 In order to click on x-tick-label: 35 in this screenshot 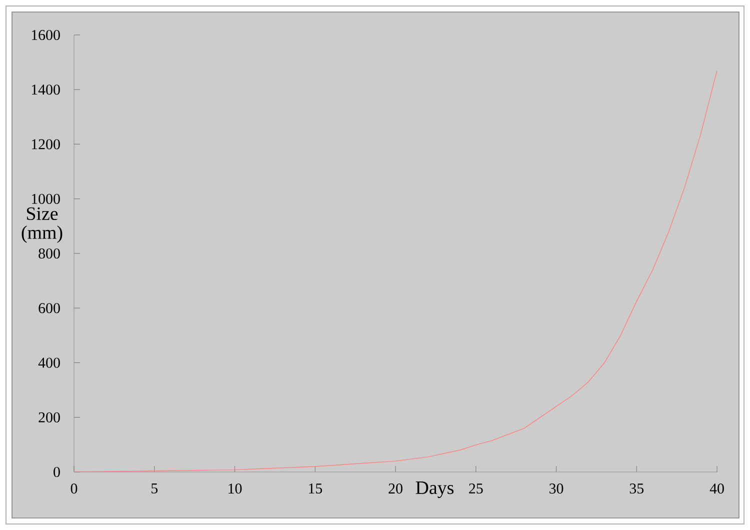, I will do `click(637, 489)`.